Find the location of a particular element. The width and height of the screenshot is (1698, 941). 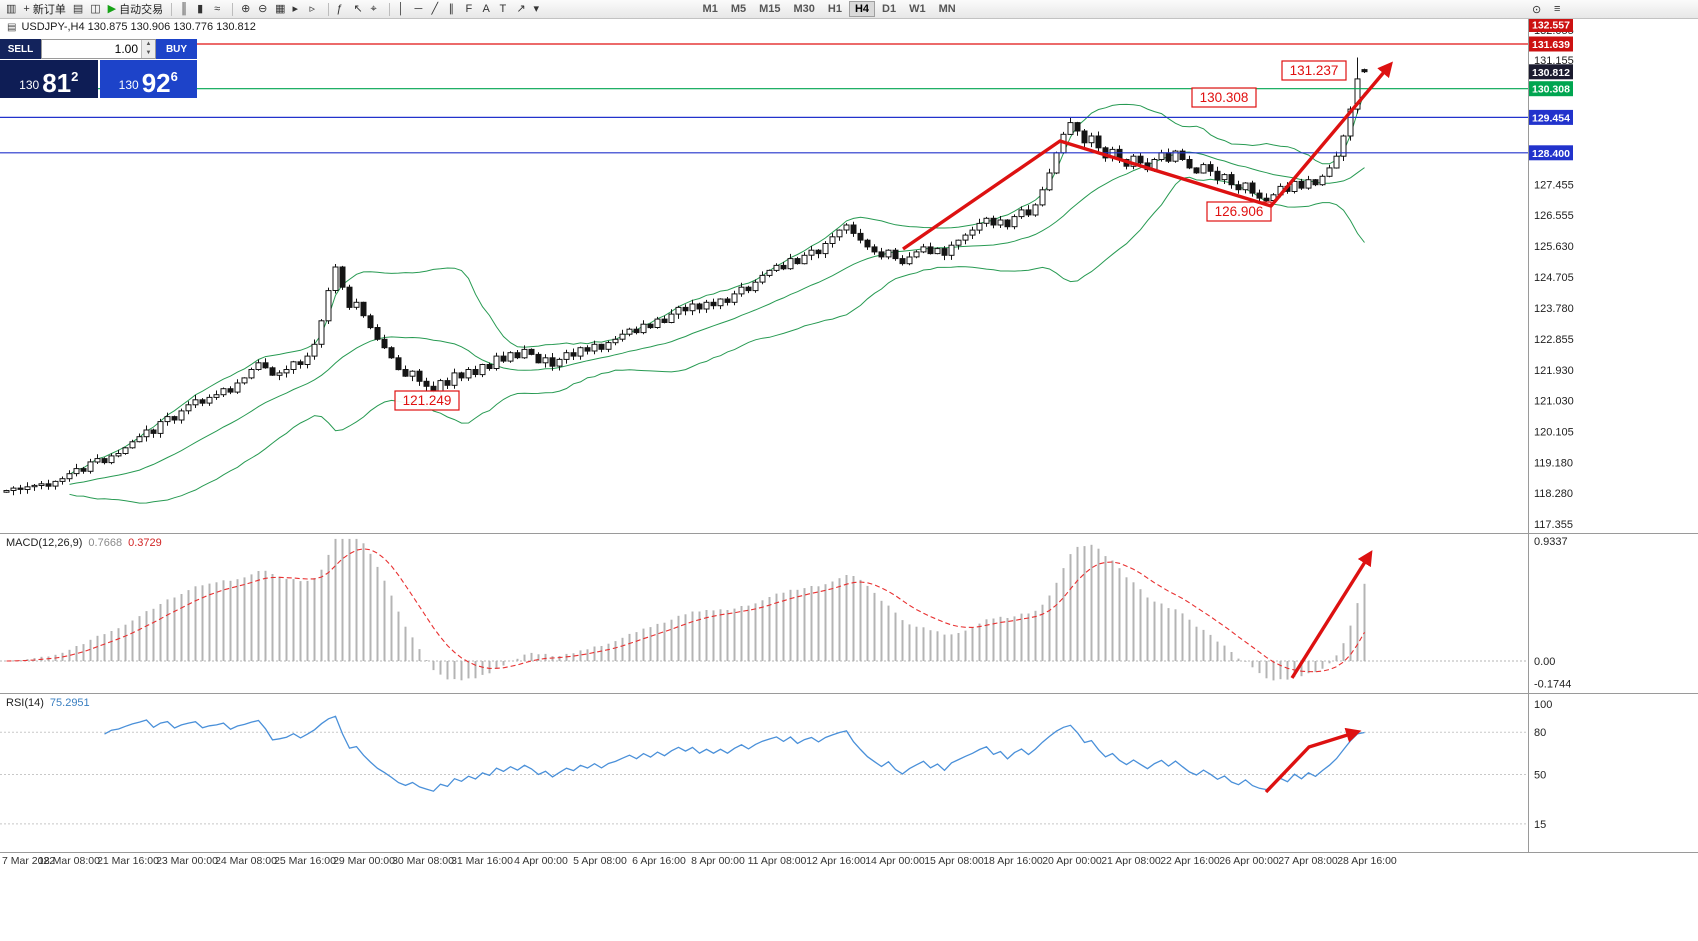

timeframe-d1: D1 is located at coordinates (889, 9).